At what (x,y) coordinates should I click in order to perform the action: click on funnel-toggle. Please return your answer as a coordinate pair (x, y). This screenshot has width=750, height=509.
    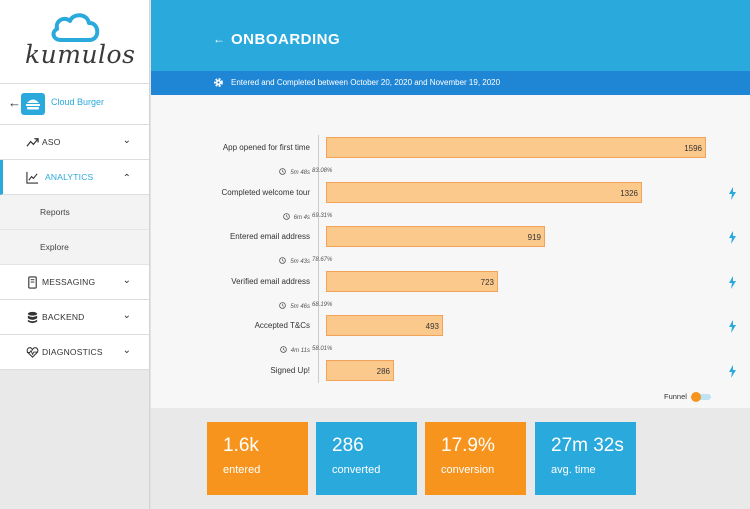
    Looking at the image, I should click on (701, 397).